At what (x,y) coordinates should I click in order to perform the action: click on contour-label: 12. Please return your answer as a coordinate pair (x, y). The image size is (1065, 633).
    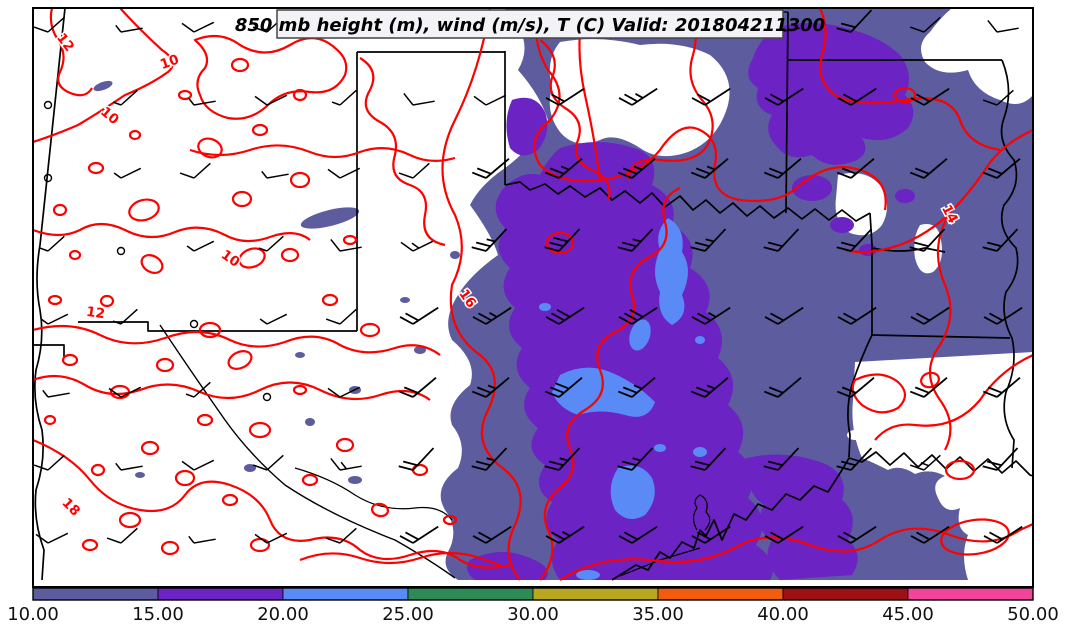
    Looking at the image, I should click on (95, 313).